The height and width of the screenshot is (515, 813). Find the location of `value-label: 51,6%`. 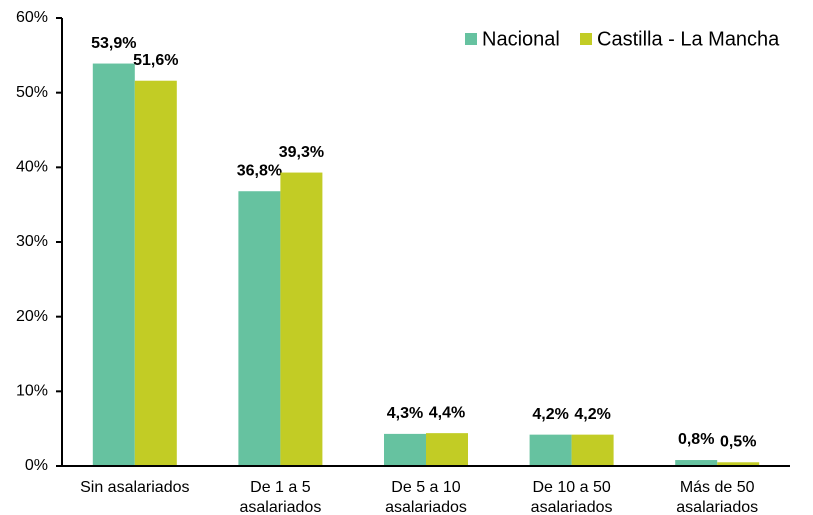

value-label: 51,6% is located at coordinates (155, 60).